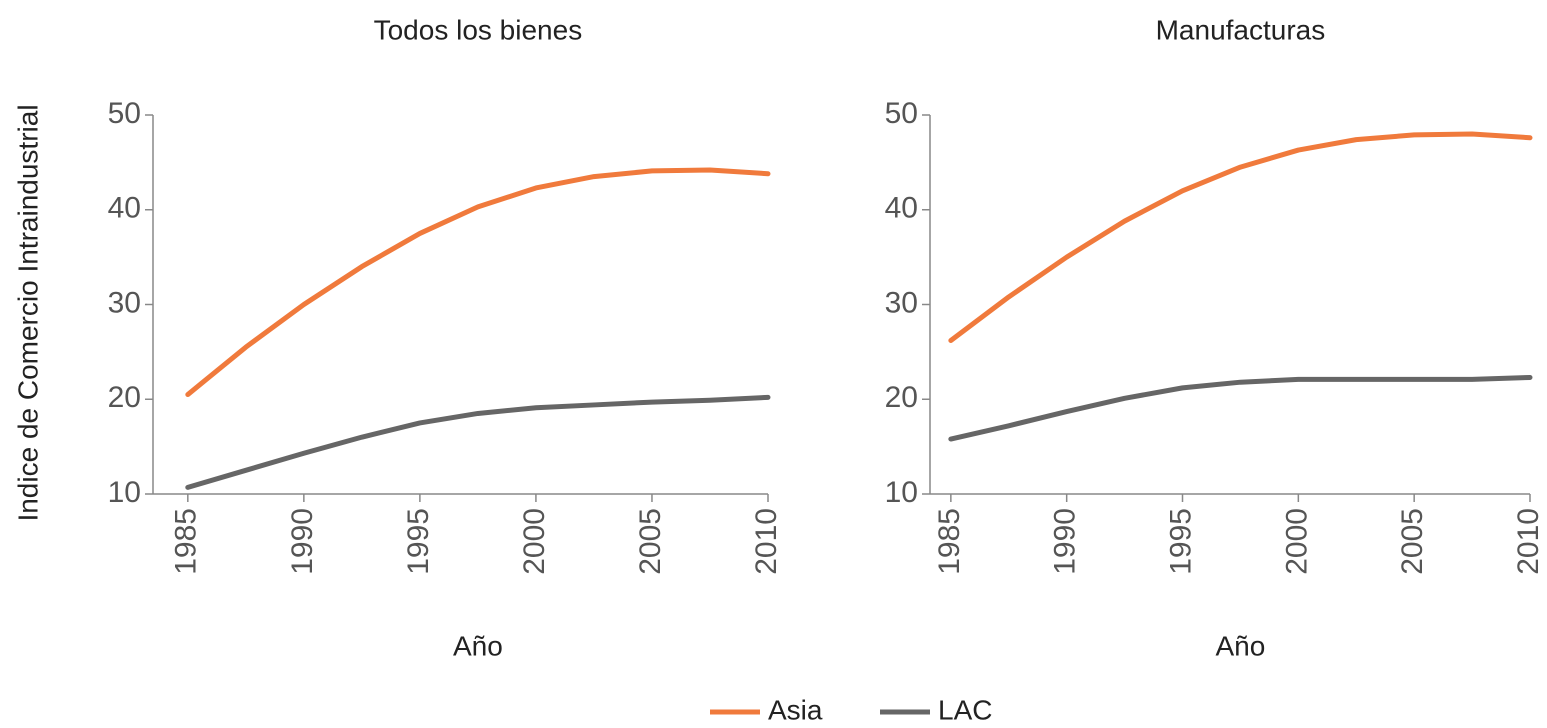  I want to click on chart-title: Todos los bienes, so click(478, 29).